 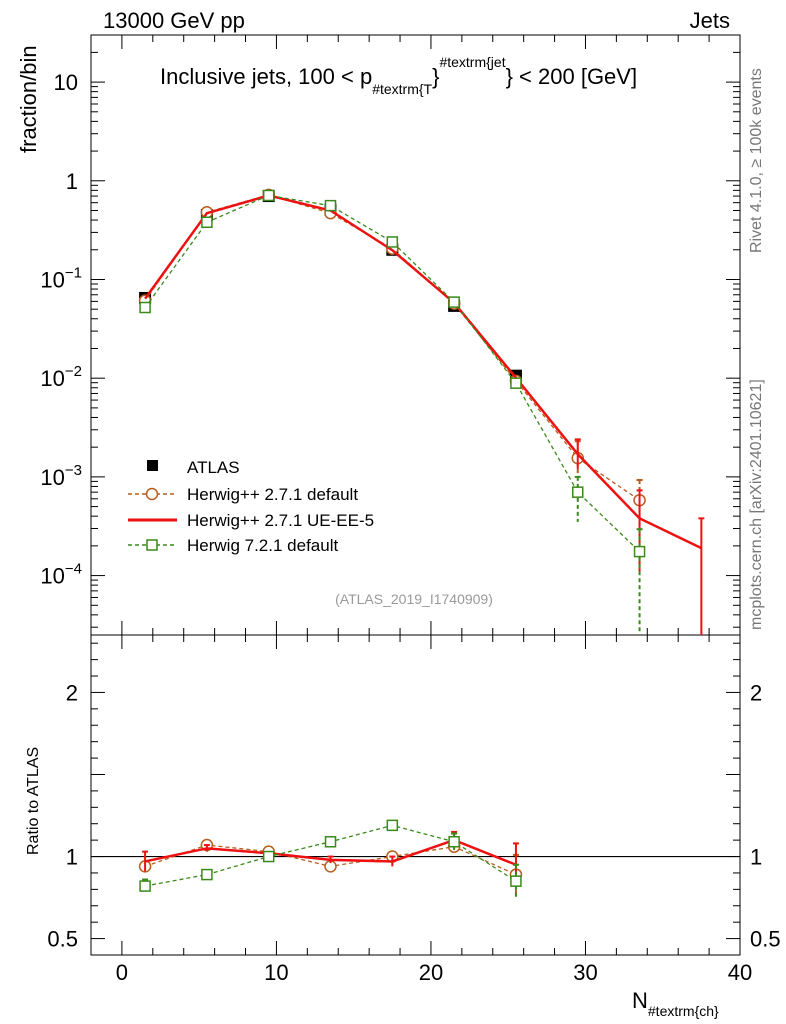 What do you see at coordinates (276, 972) in the screenshot?
I see `x-tick-label: 10` at bounding box center [276, 972].